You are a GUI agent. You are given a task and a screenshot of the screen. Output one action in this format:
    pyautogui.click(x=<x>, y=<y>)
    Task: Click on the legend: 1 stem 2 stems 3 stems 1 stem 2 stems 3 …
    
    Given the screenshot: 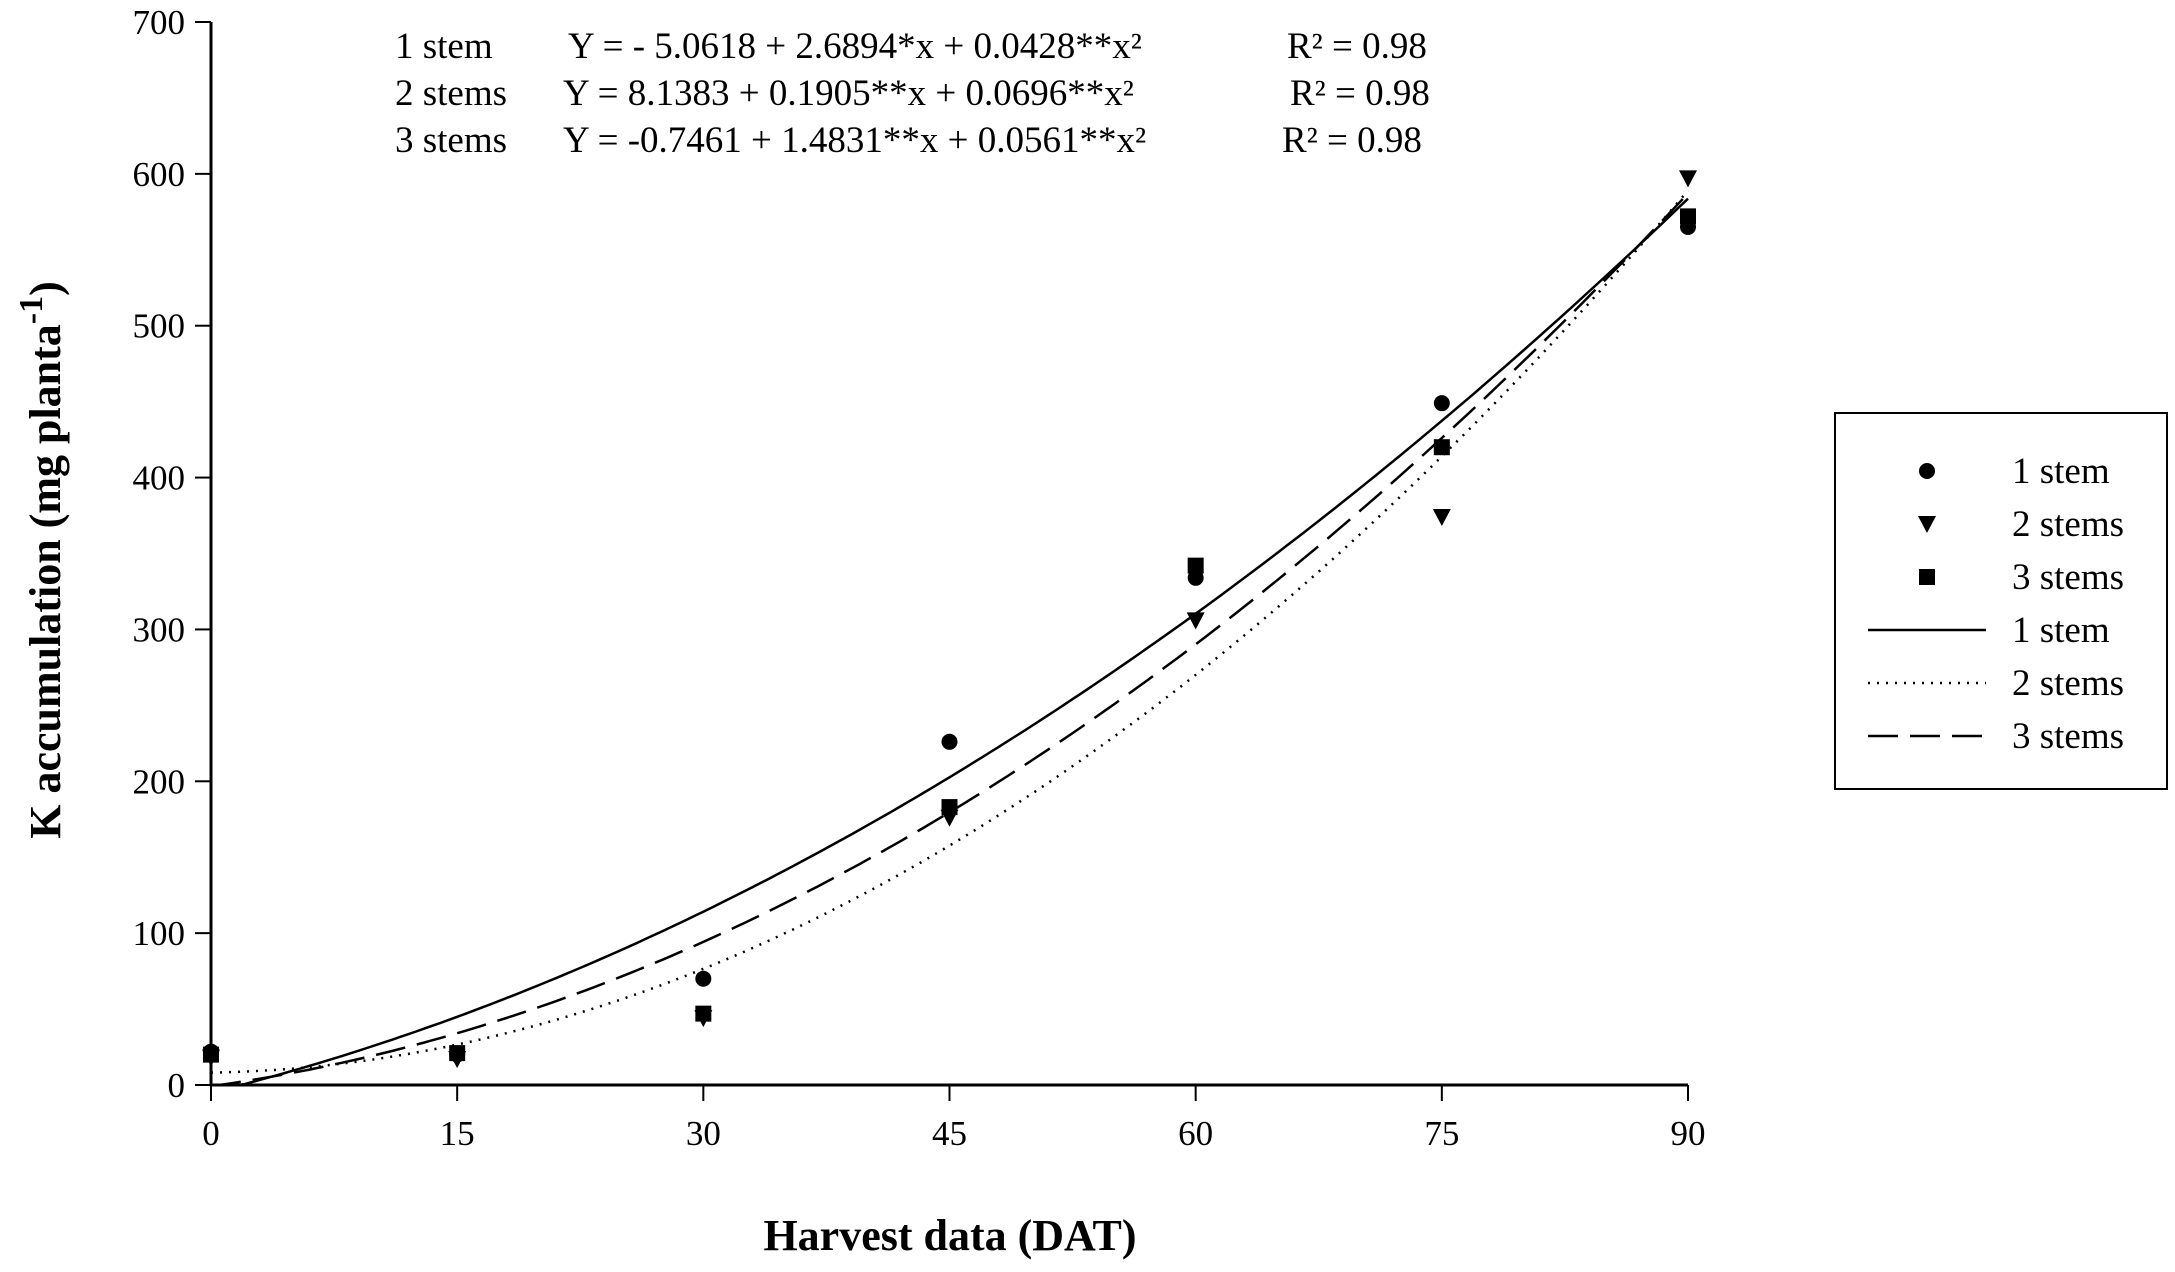 What is the action you would take?
    pyautogui.click(x=2001, y=601)
    